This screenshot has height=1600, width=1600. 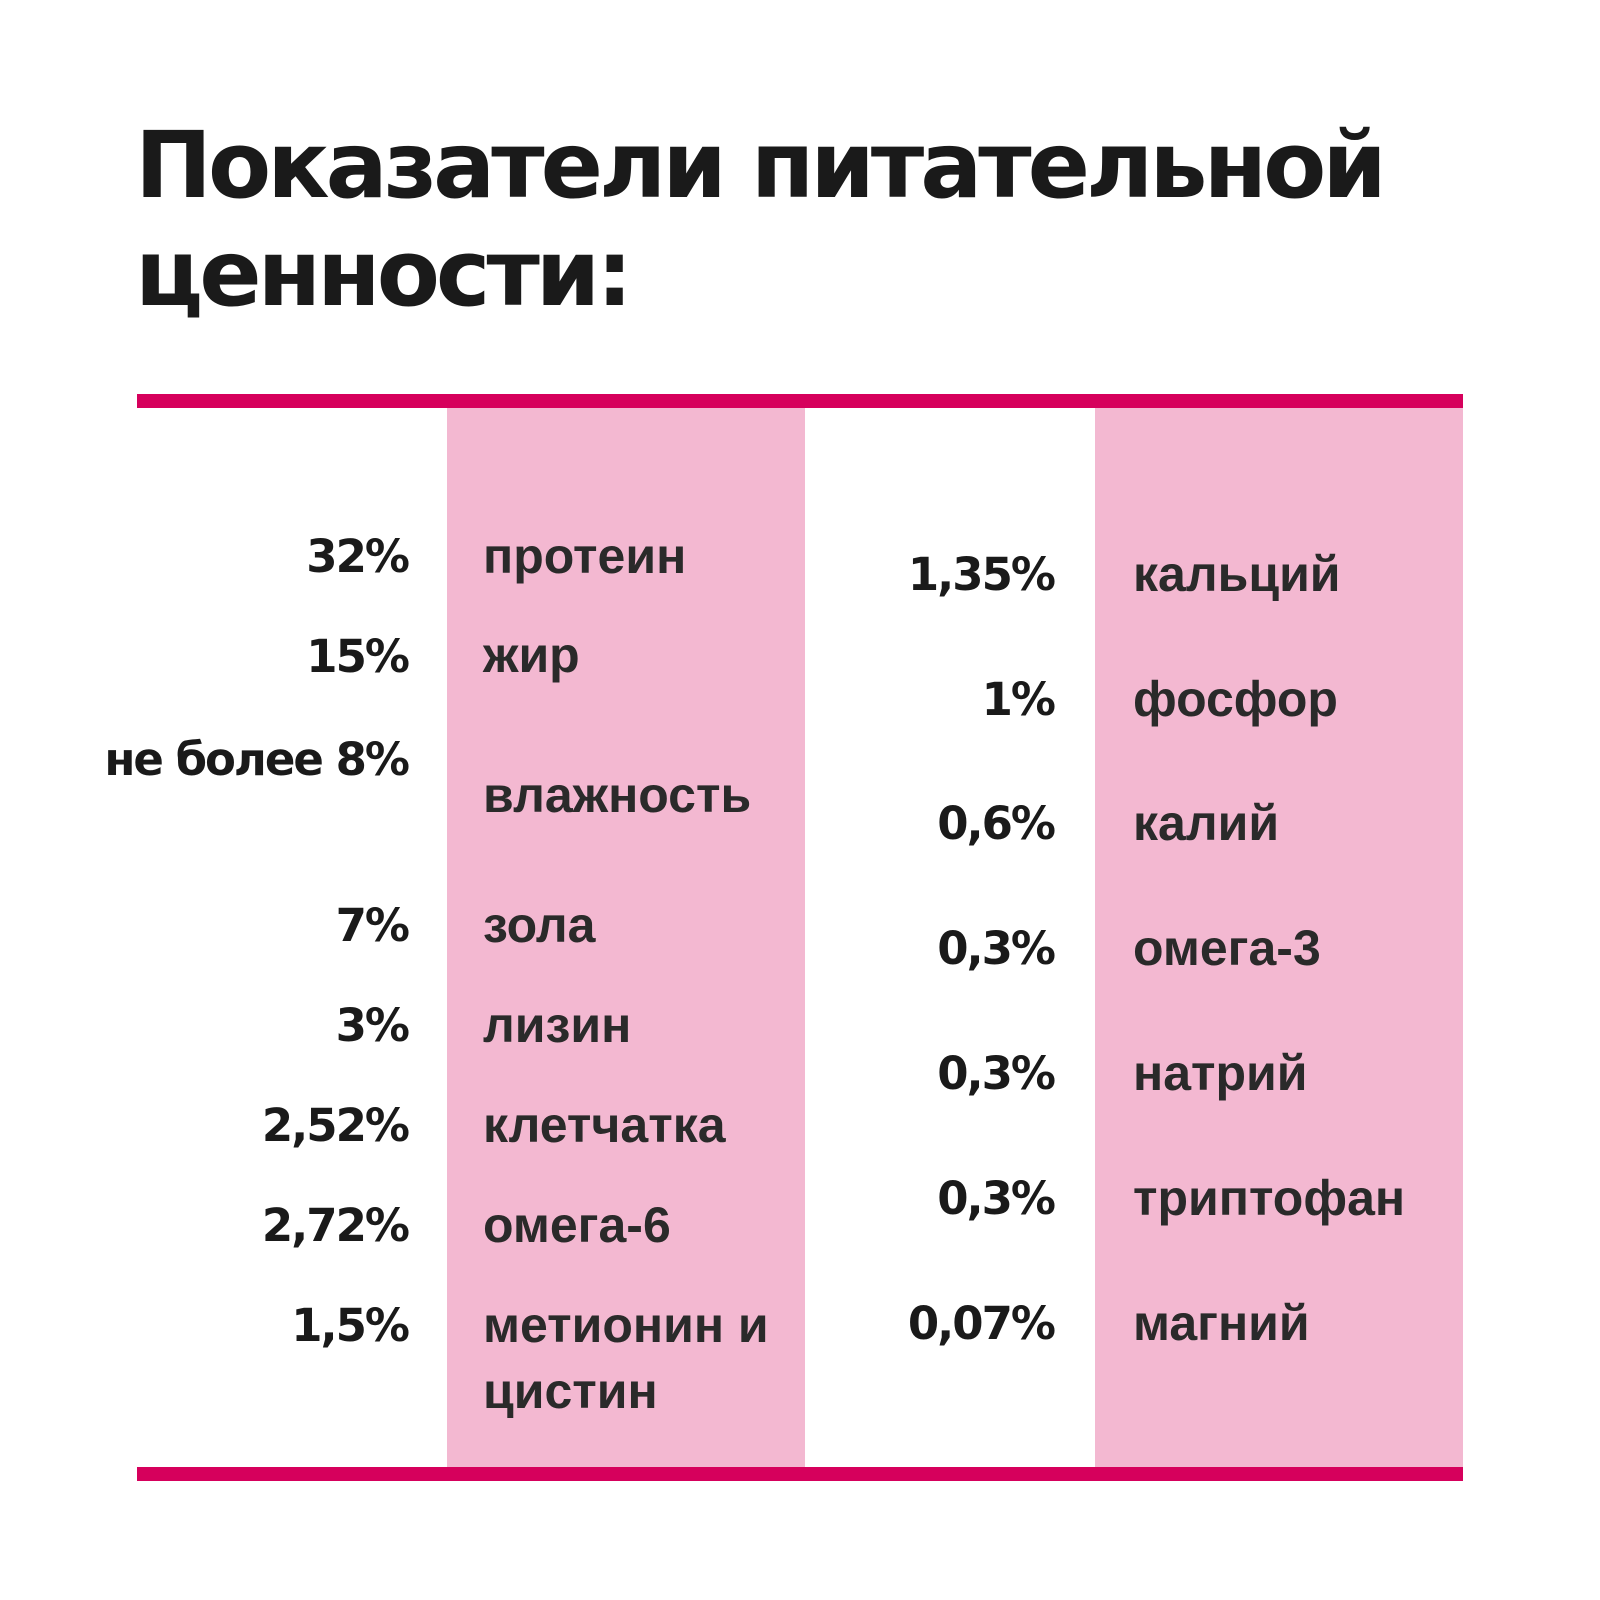 What do you see at coordinates (557, 1025) in the screenshot?
I see `nutrient-label: лизин` at bounding box center [557, 1025].